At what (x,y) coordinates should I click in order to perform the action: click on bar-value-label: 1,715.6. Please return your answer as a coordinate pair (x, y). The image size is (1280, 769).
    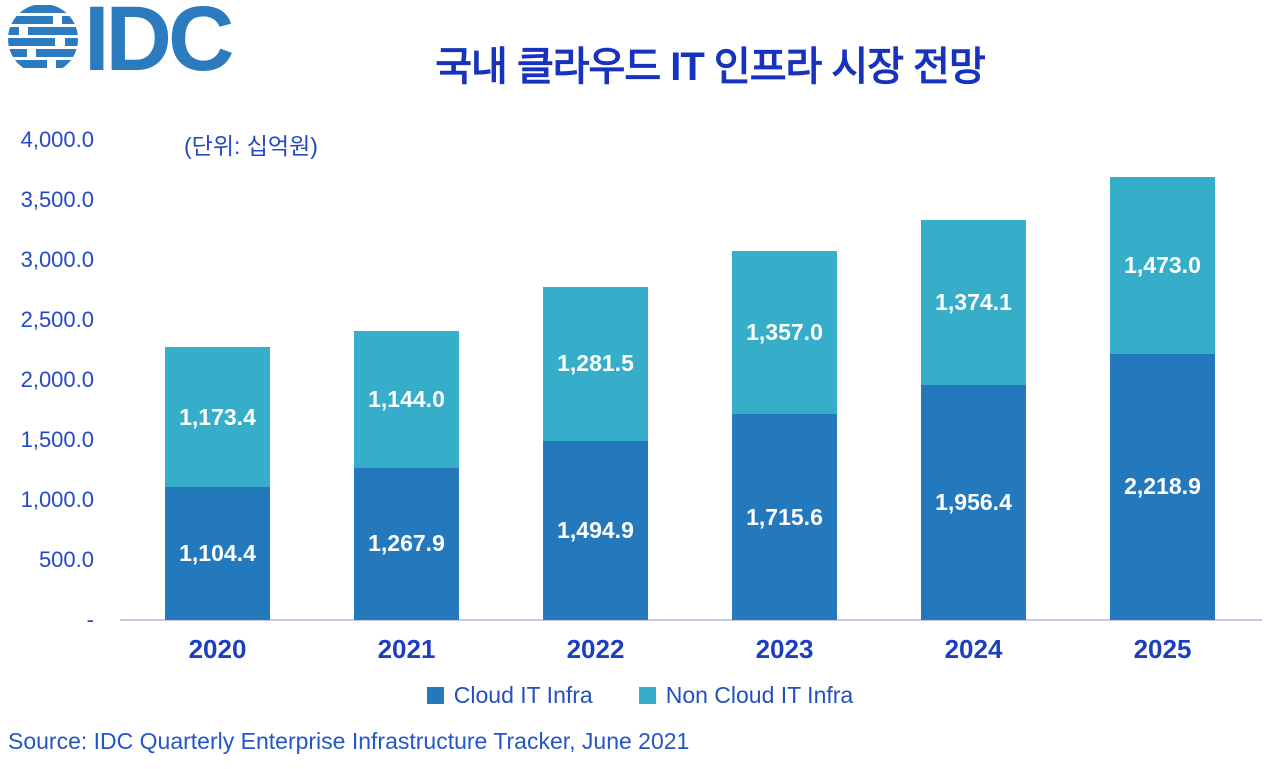
    Looking at the image, I should click on (784, 516).